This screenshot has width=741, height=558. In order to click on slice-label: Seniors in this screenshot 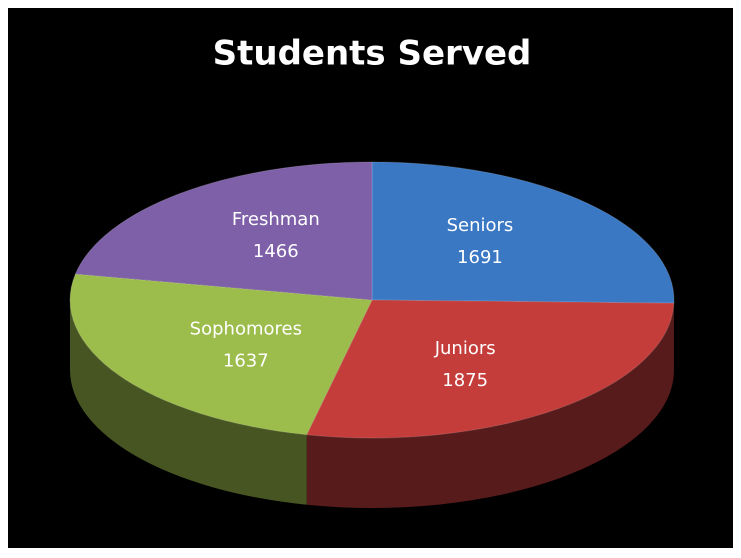, I will do `click(480, 225)`.